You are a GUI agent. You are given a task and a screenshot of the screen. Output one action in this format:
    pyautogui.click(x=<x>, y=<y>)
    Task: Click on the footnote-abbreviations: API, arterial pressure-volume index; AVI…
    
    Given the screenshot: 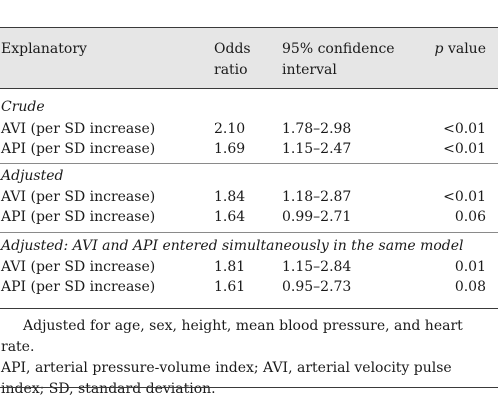 What is the action you would take?
    pyautogui.click(x=226, y=378)
    